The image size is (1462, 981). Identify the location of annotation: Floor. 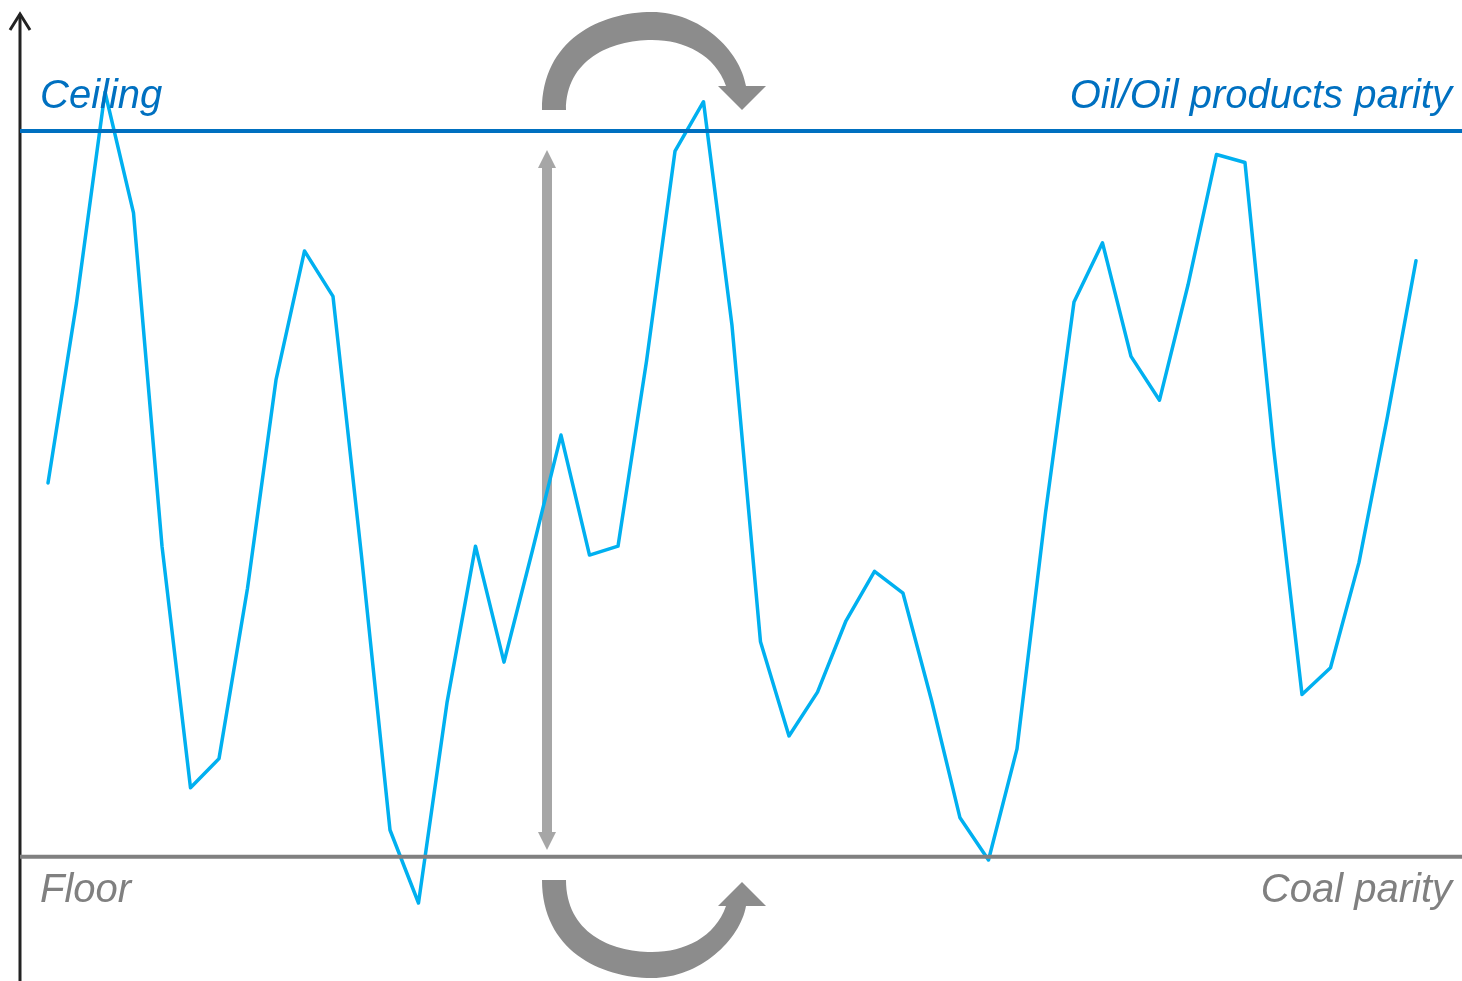
(86, 887).